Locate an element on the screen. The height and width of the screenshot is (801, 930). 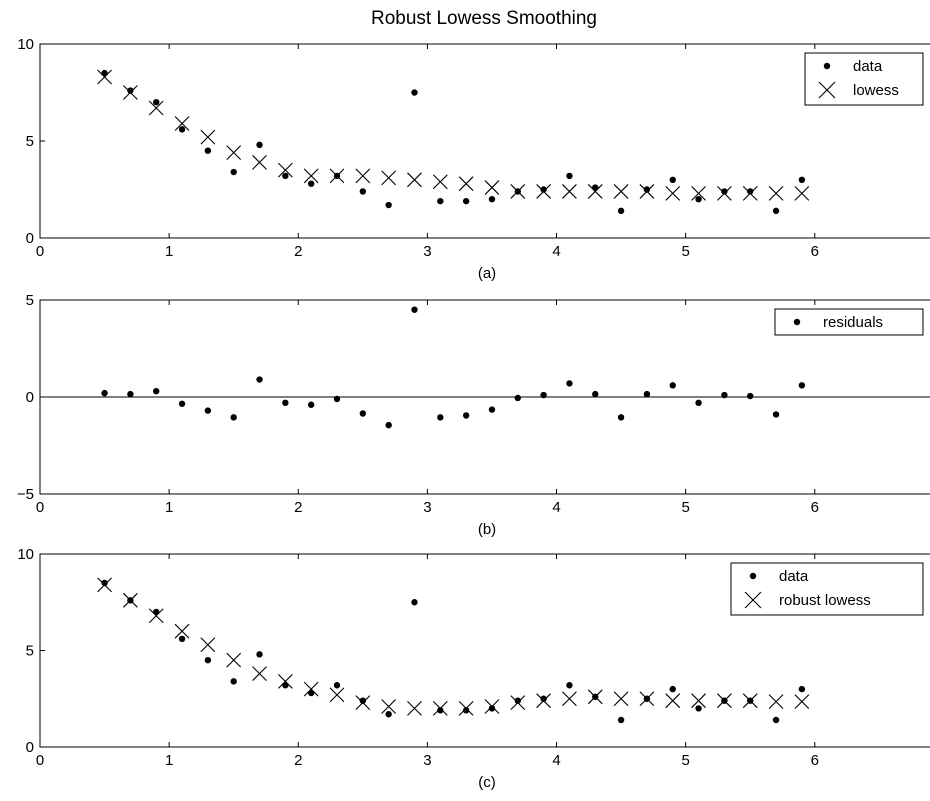
x-tick-label: 6 is located at coordinates (815, 251).